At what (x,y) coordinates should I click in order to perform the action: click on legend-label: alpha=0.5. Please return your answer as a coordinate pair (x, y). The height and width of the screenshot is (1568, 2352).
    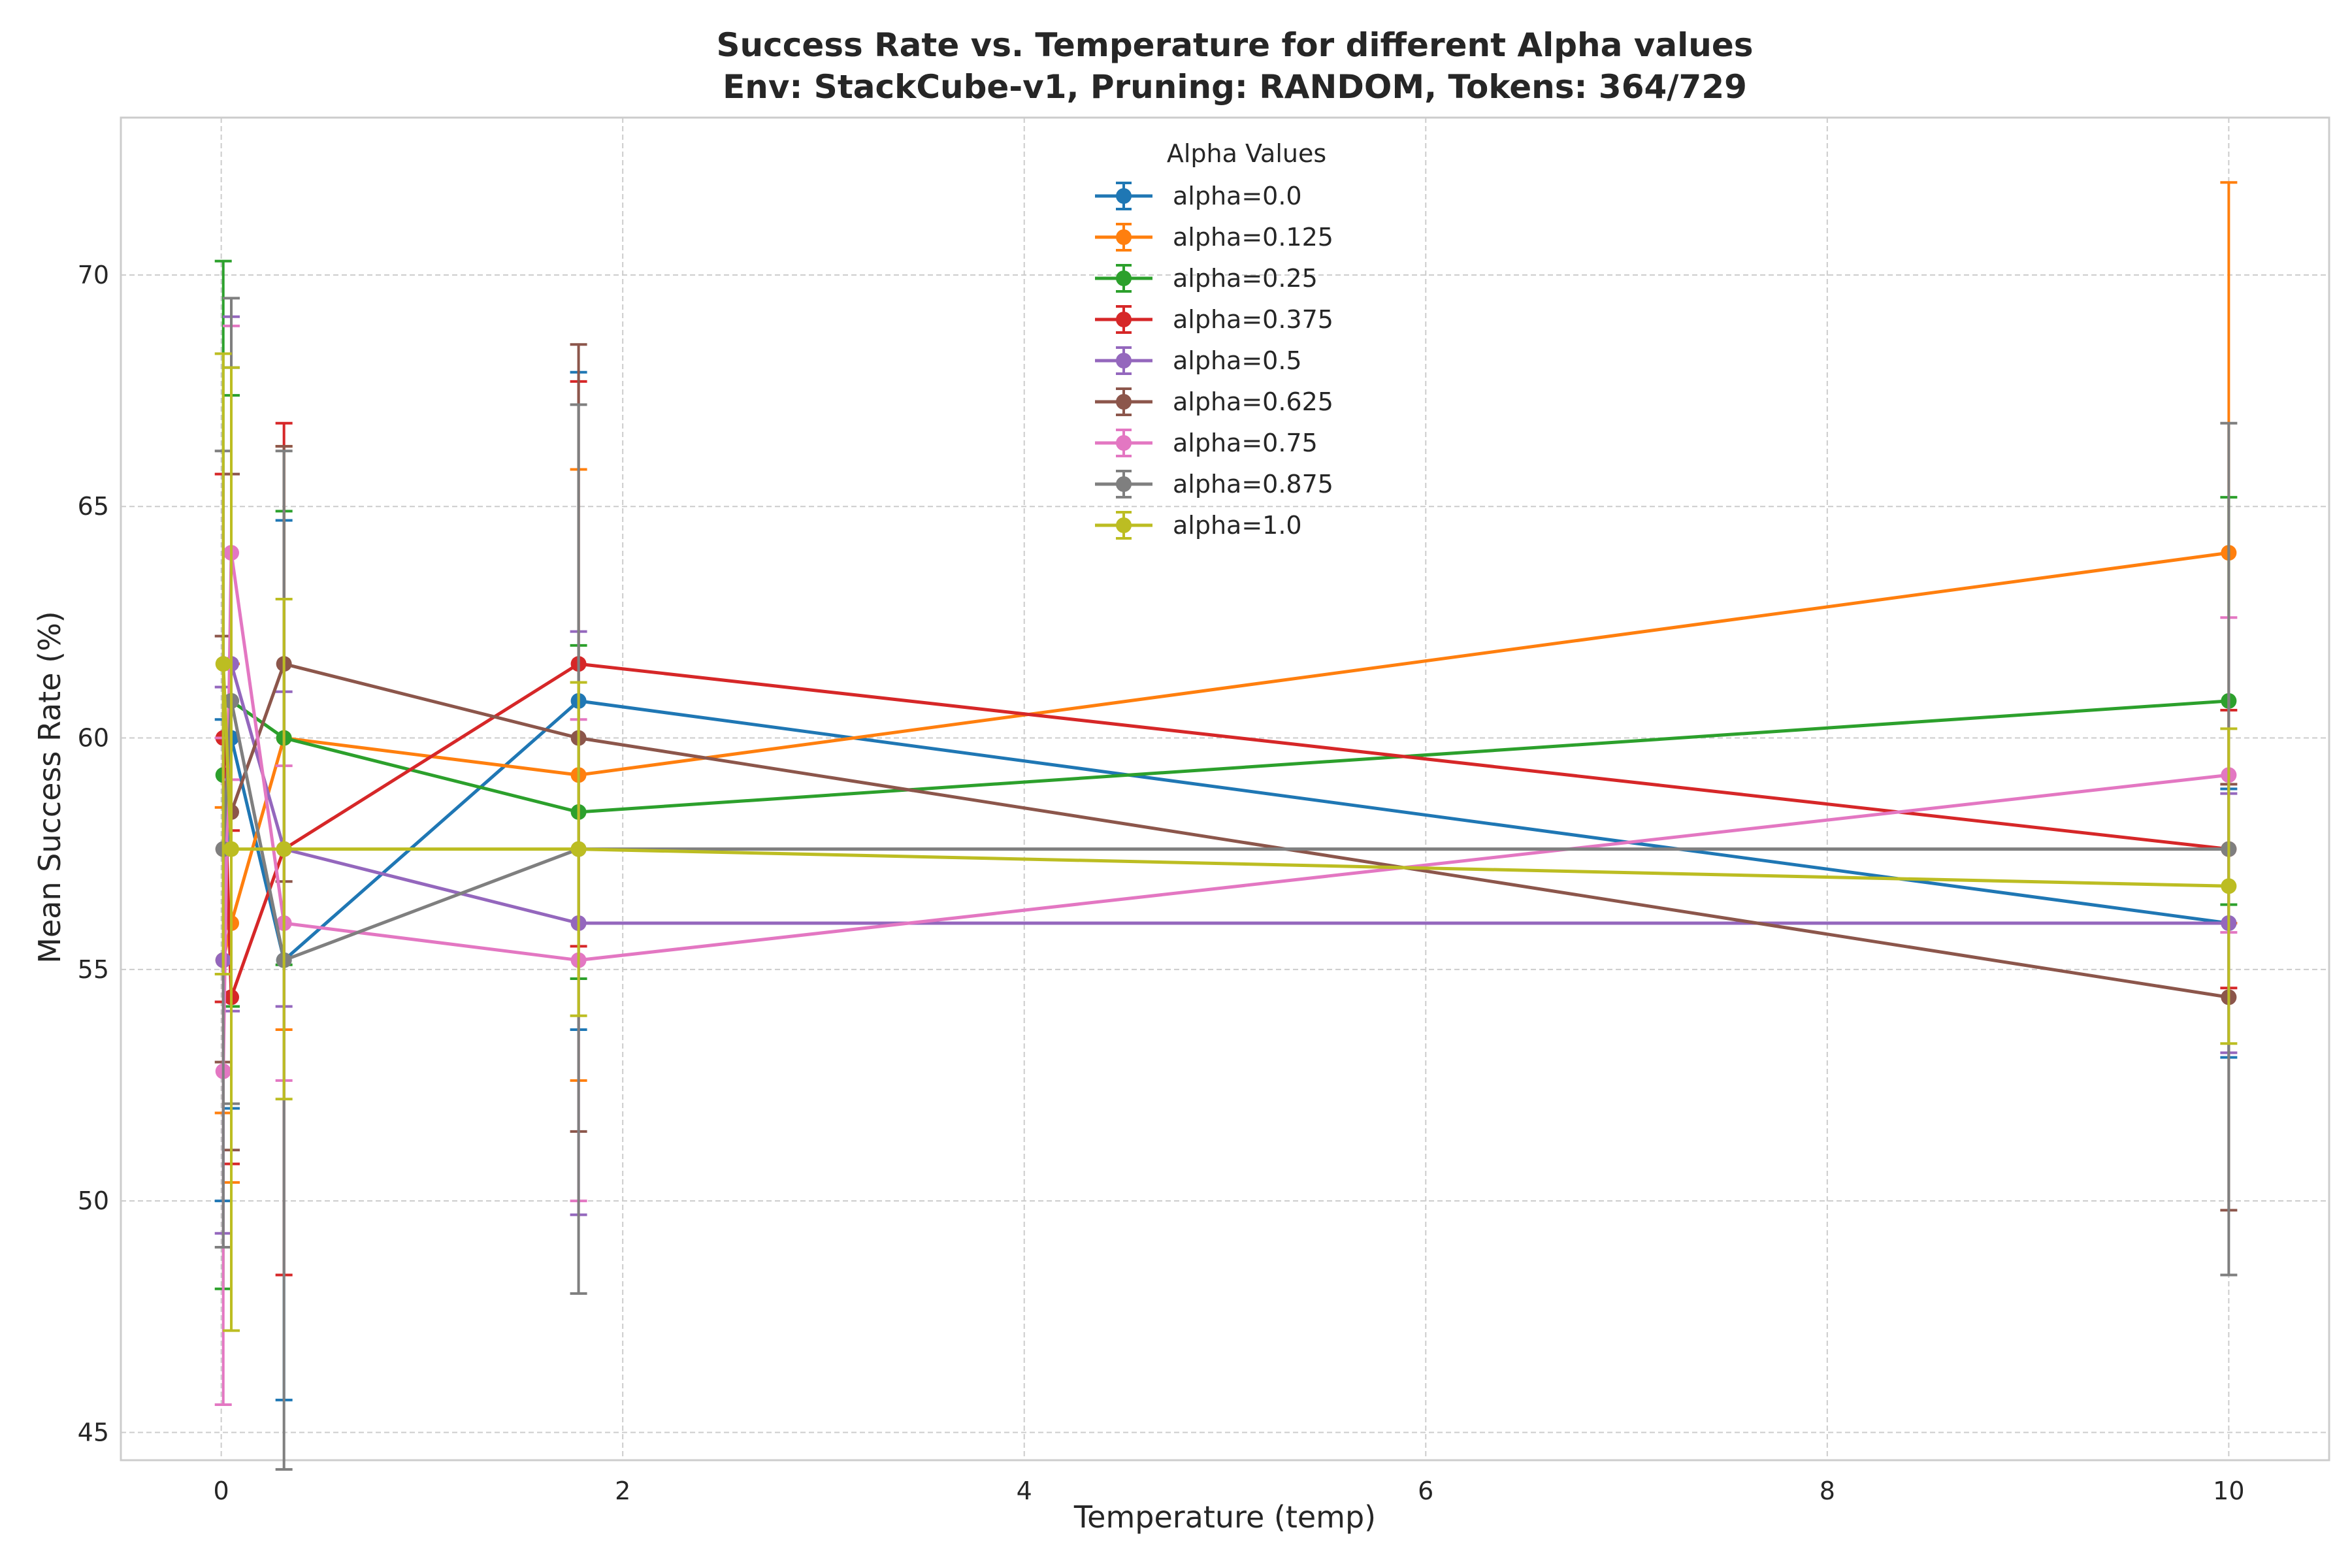
    Looking at the image, I should click on (1237, 360).